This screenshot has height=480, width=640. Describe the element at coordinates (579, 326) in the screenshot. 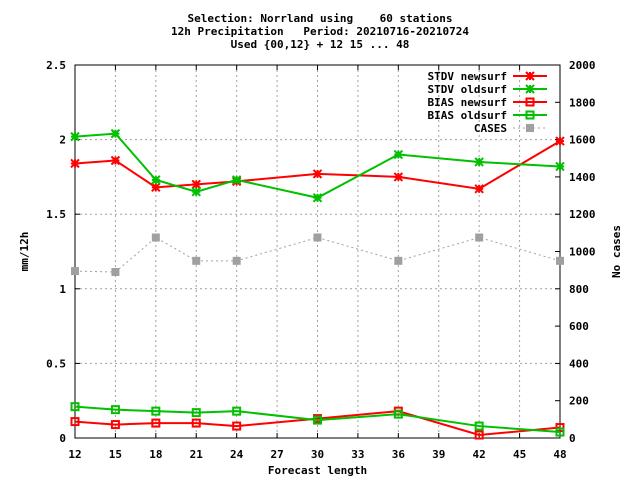

I see `y2-tick-label: 600` at that location.